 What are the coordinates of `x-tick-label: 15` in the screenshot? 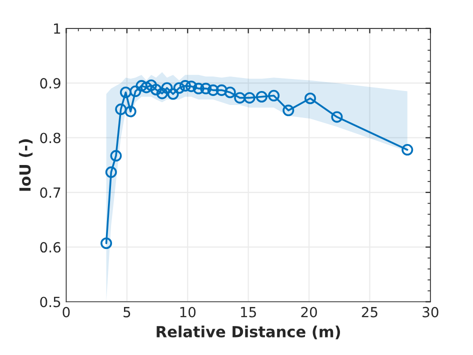 It's located at (248, 312).